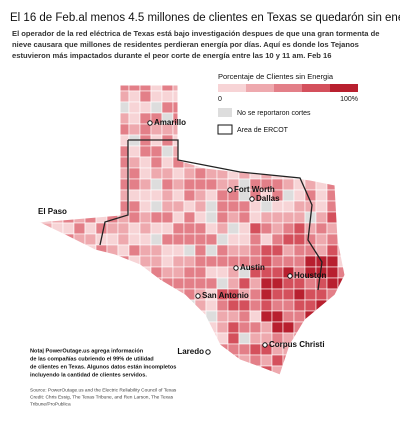  Describe the element at coordinates (225, 295) in the screenshot. I see `city-label: San Antonio` at that location.